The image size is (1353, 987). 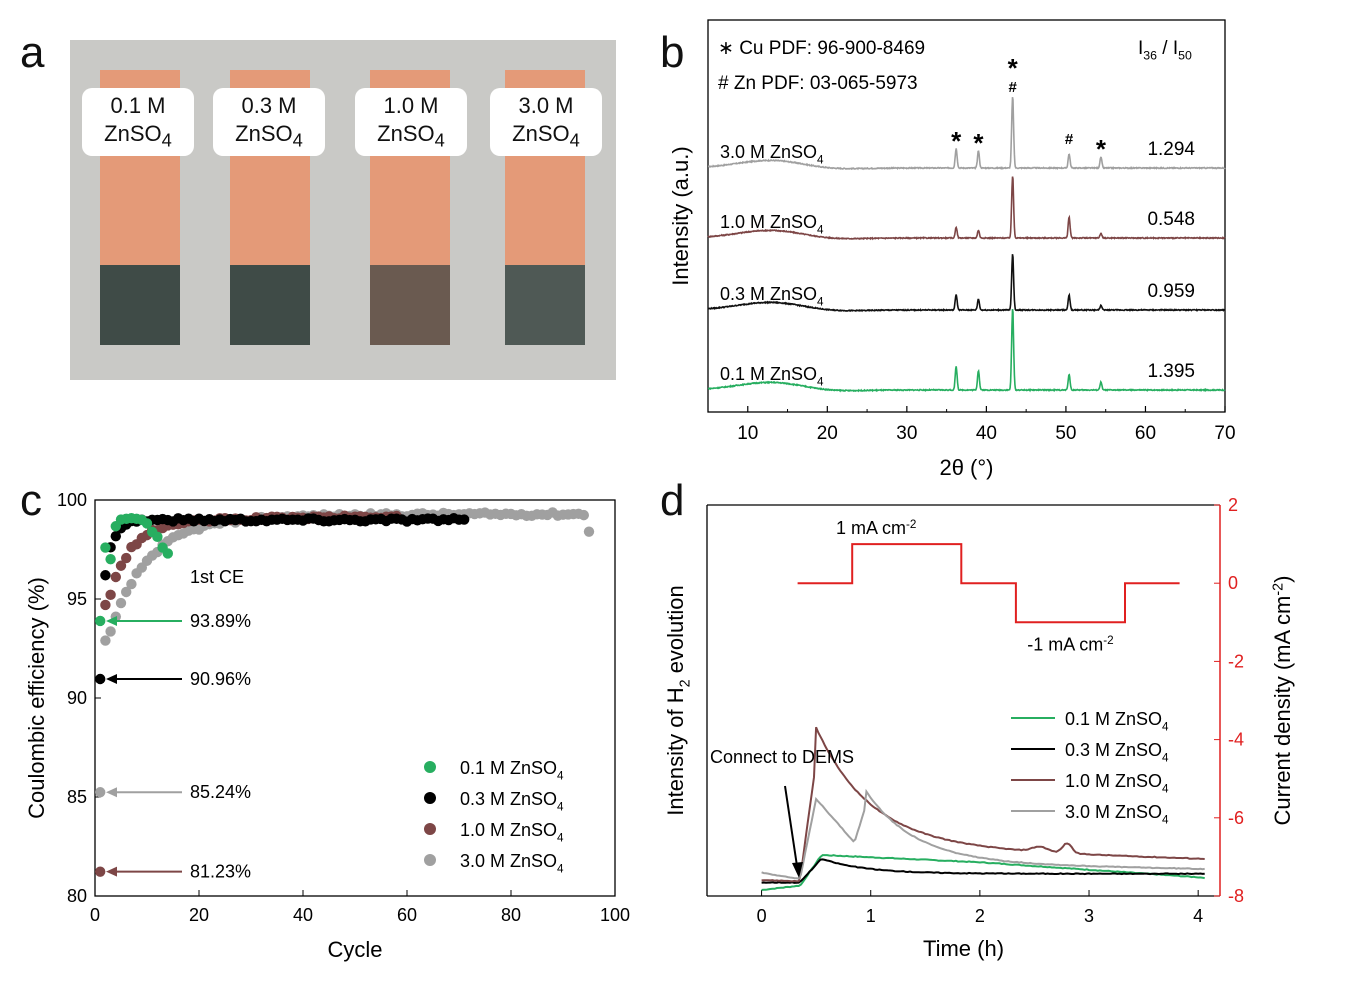 What do you see at coordinates (772, 224) in the screenshot?
I see `series-label: 1.0 M ZnSO4​` at bounding box center [772, 224].